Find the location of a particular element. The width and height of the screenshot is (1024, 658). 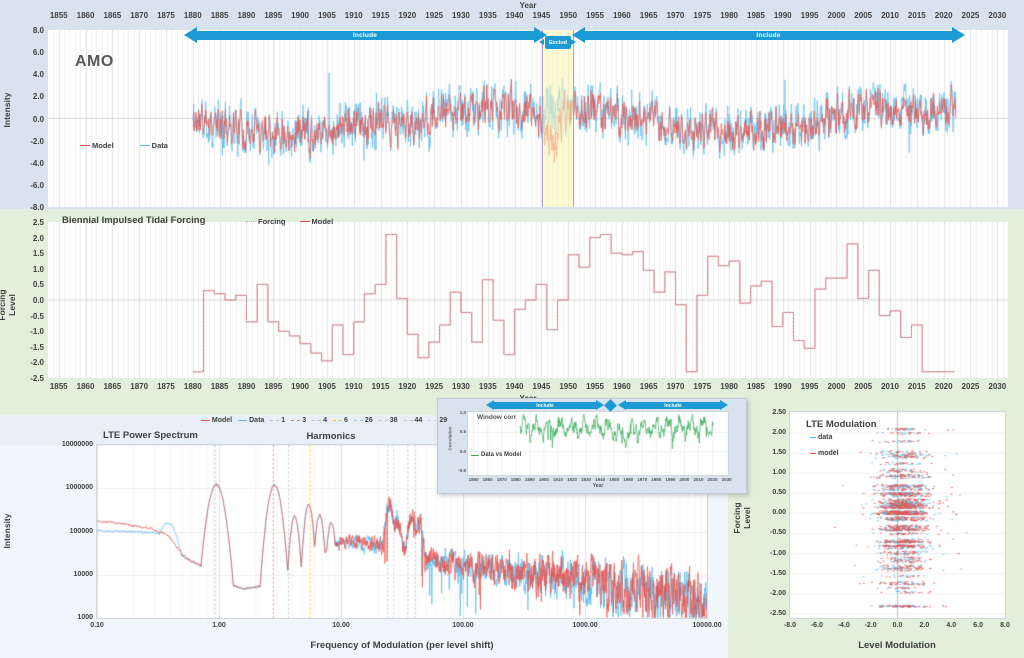

forcing-year-tick: 1960 is located at coordinates (621, 386).